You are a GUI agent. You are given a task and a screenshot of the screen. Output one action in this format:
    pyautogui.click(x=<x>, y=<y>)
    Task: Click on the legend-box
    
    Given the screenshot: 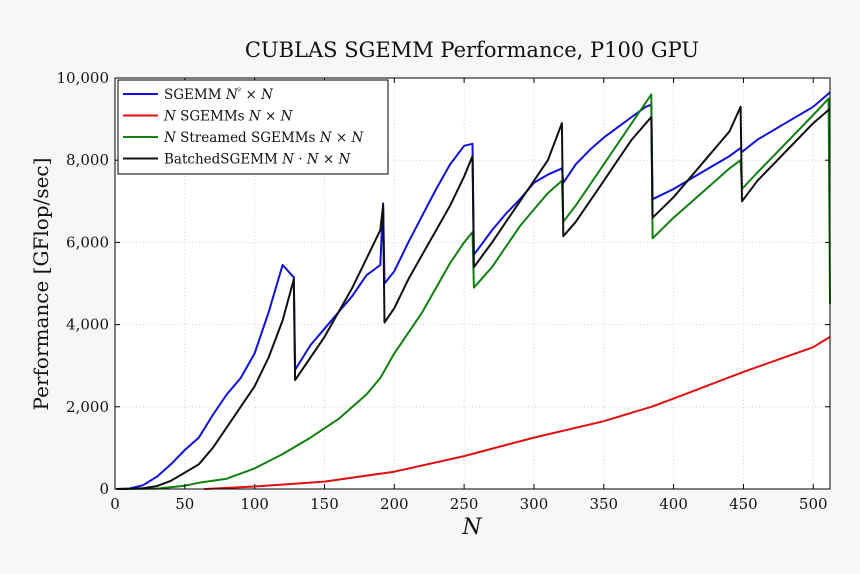 What is the action you would take?
    pyautogui.click(x=253, y=127)
    